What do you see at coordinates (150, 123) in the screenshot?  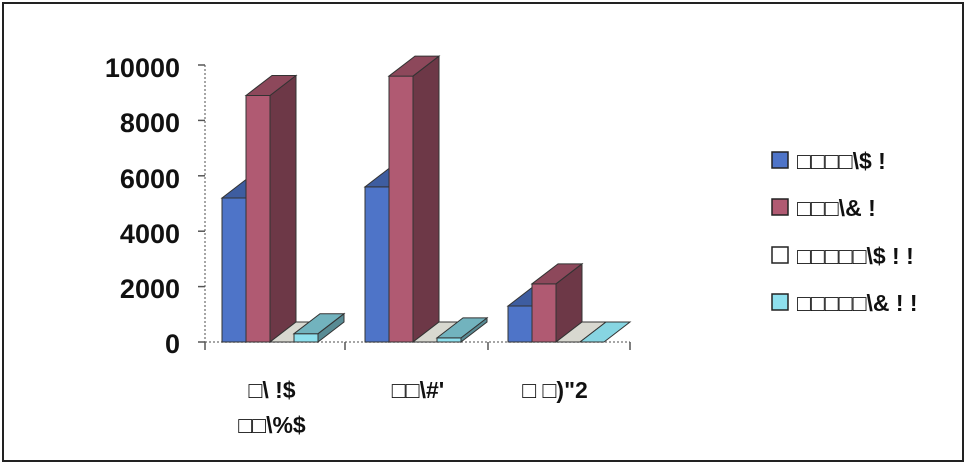 I see `y-tick-label: 8000` at bounding box center [150, 123].